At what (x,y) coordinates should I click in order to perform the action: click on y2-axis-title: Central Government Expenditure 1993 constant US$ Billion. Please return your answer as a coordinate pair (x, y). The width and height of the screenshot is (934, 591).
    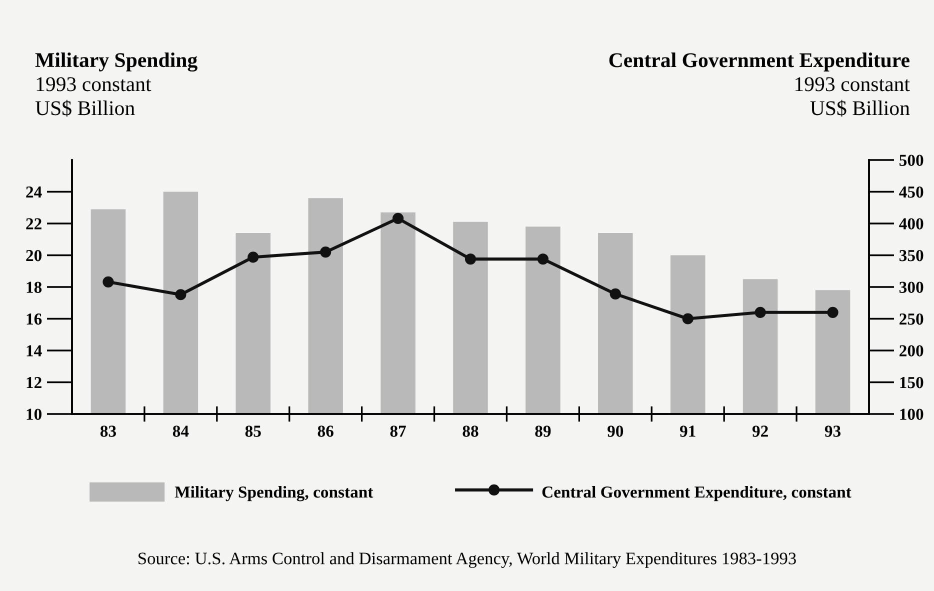
    Looking at the image, I should click on (759, 84).